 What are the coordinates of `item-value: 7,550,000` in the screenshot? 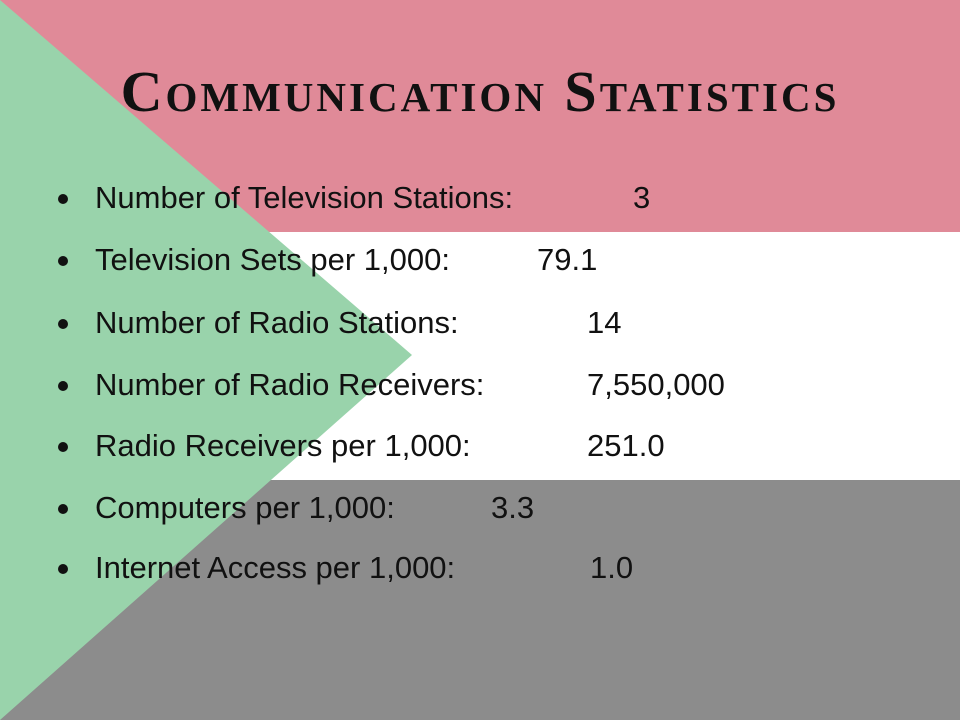 It's located at (656, 384).